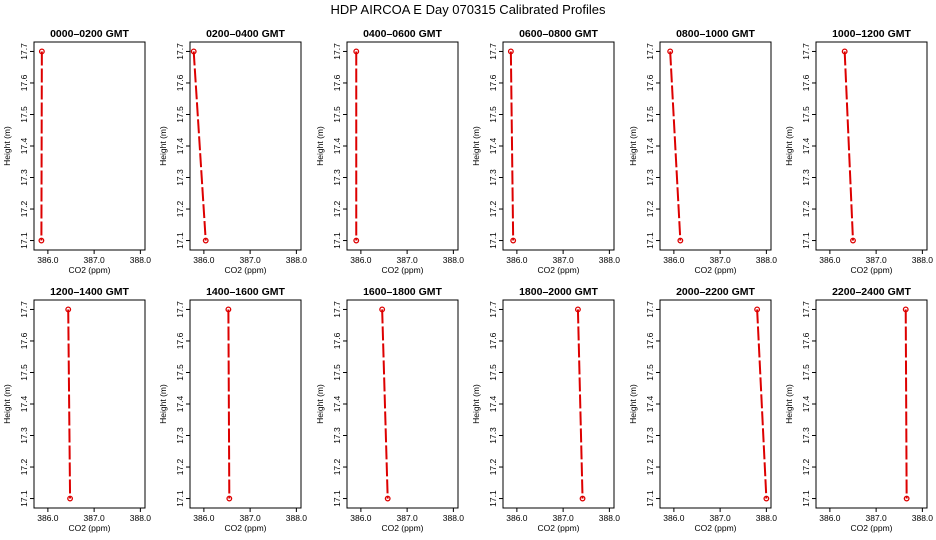 The image size is (936, 540). I want to click on panel-title: 0200–0400 GMT, so click(245, 34).